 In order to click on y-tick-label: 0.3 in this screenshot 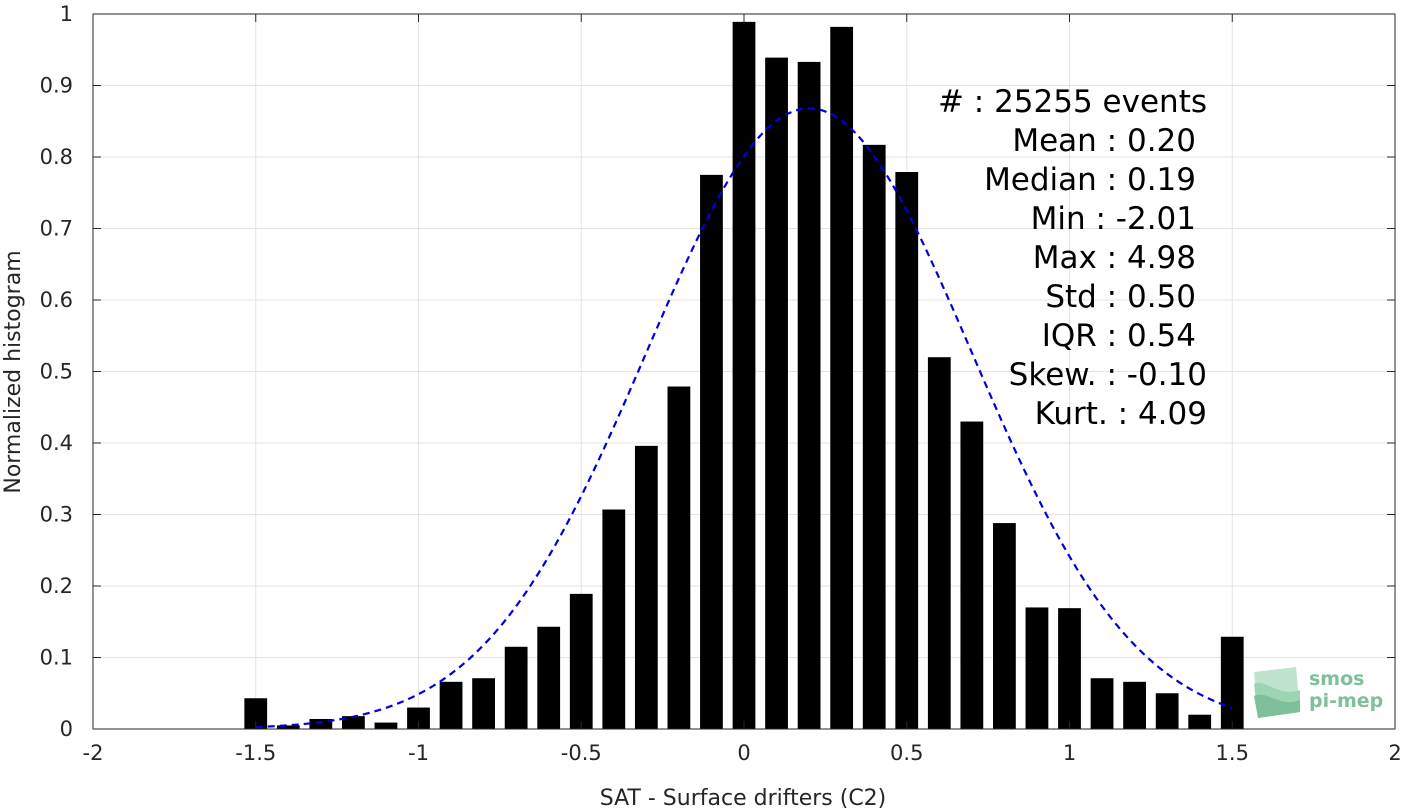, I will do `click(56, 515)`.